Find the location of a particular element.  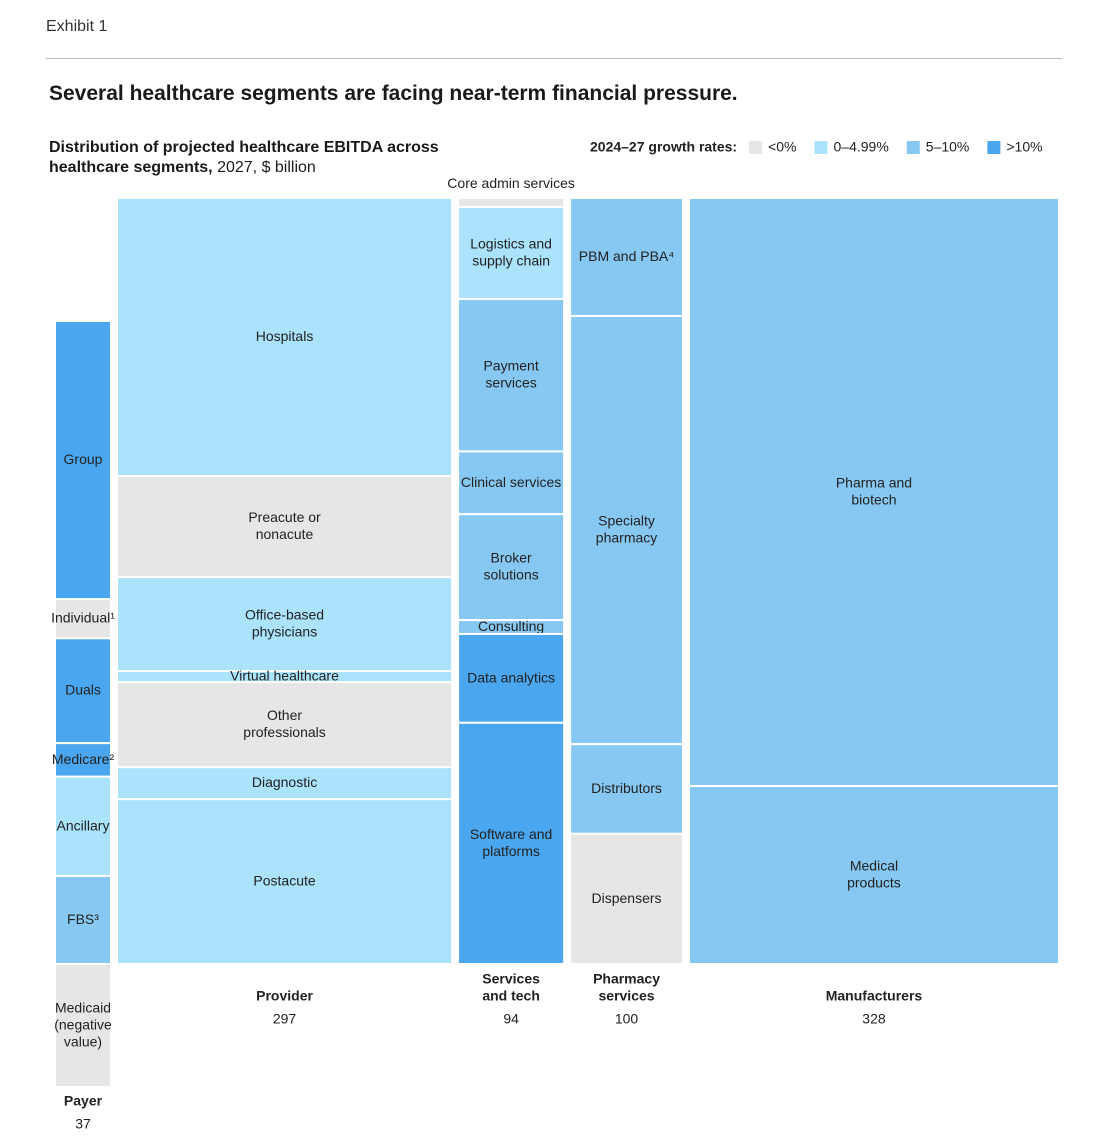

column-name: Manufacturers is located at coordinates (874, 996).